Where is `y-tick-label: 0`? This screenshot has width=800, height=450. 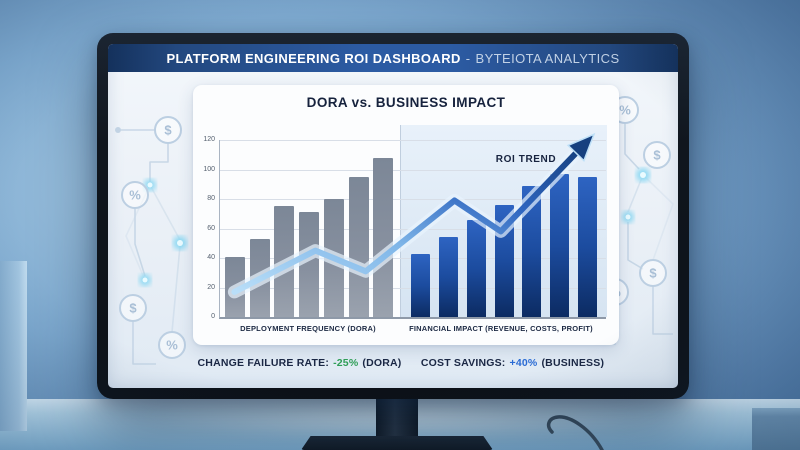 y-tick-label: 0 is located at coordinates (213, 316).